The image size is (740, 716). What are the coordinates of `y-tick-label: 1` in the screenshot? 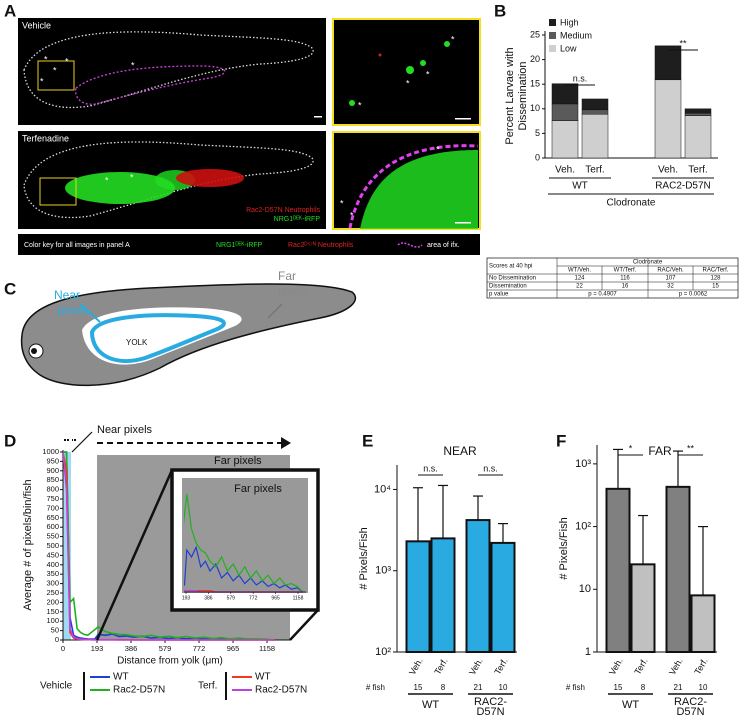 It's located at (588, 652).